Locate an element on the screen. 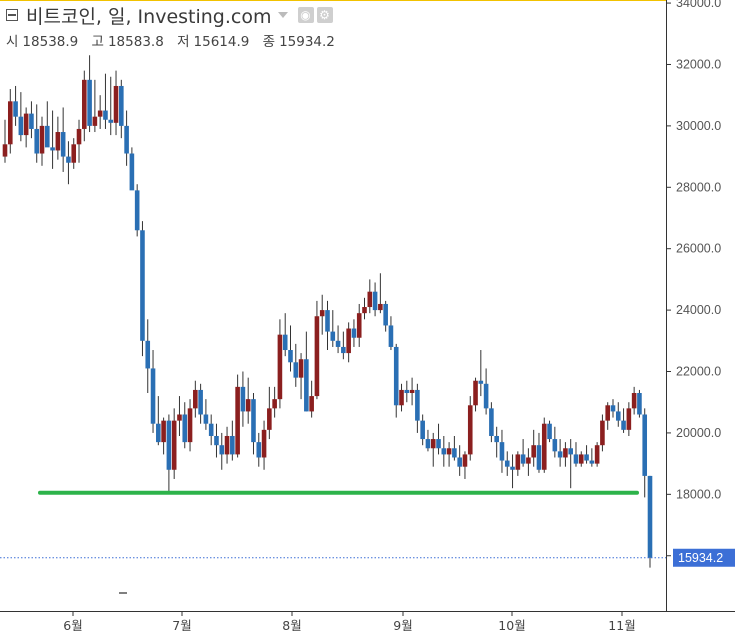 The image size is (735, 643). chart-header: 비트코인, 일, Investing.com ◉ ⚙ is located at coordinates (171, 15).